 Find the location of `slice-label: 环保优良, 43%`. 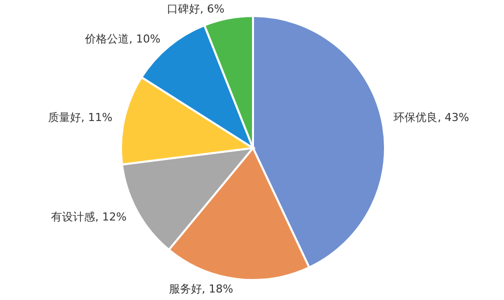

slice-label: 环保优良, 43% is located at coordinates (432, 117).